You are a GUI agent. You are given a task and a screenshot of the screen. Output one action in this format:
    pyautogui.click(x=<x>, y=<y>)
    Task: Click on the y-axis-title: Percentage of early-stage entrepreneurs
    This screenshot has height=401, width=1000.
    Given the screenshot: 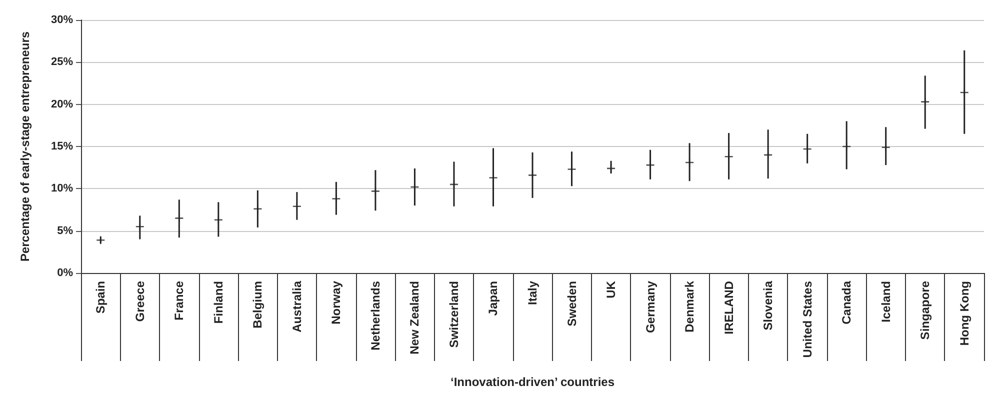 What is the action you would take?
    pyautogui.click(x=25, y=146)
    